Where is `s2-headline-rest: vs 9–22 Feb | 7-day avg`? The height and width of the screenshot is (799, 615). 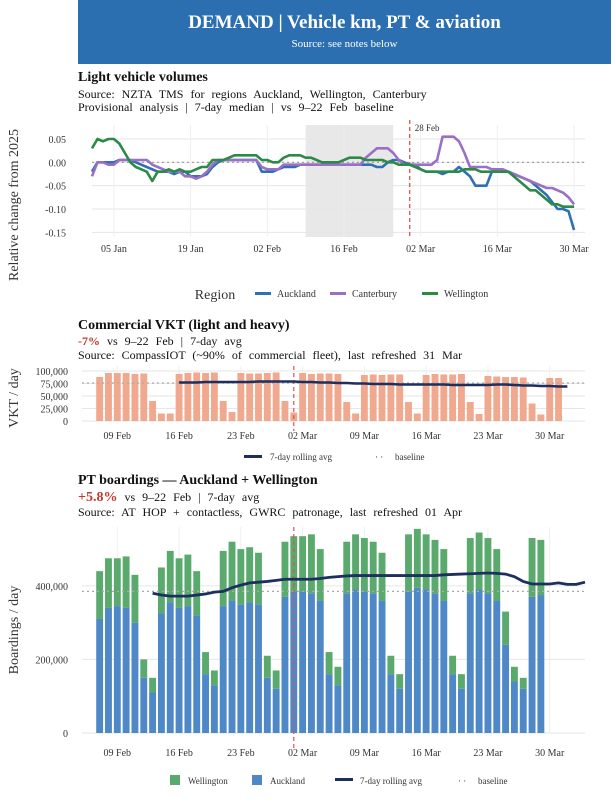
s2-headline-rest: vs 9–22 Feb | 7-day avg is located at coordinates (174, 341).